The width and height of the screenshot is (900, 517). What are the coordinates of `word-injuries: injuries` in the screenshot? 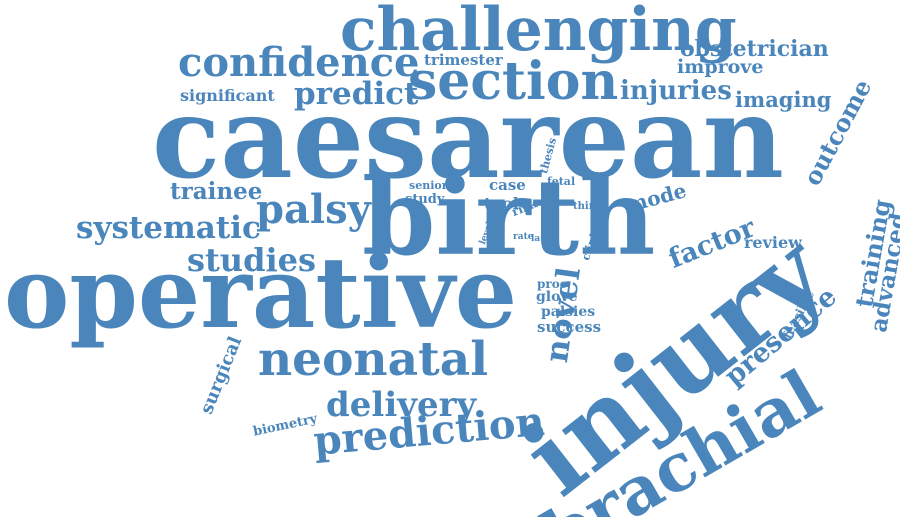 It's located at (676, 91).